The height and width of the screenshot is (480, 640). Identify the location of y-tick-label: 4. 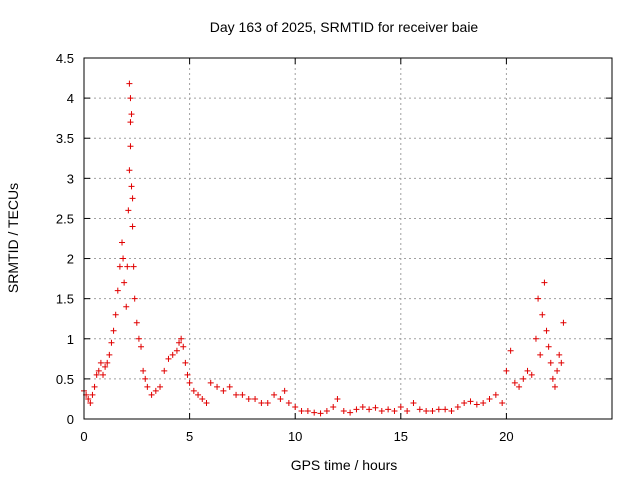
(70, 98).